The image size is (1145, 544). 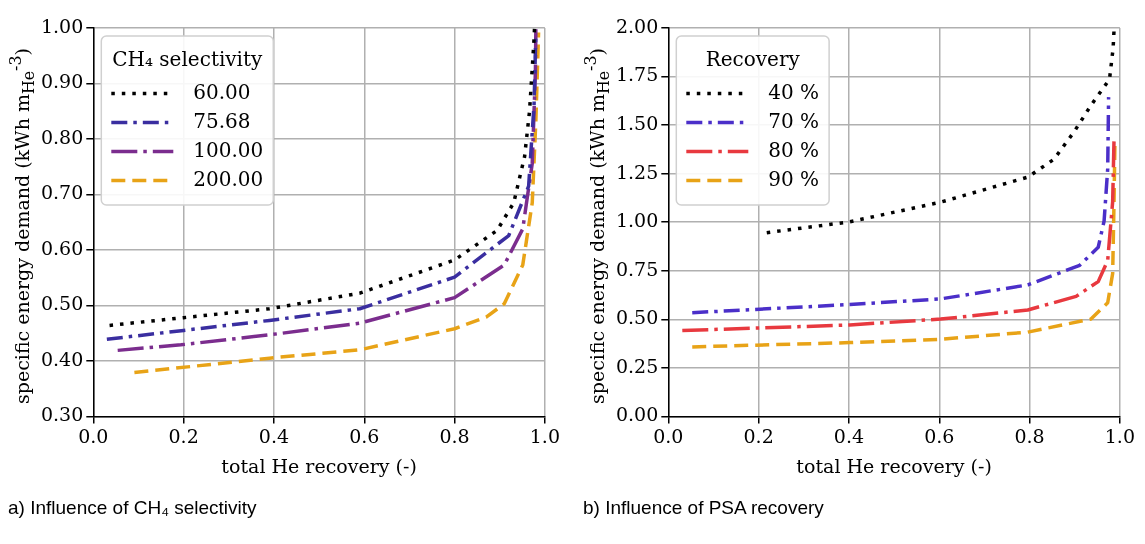 I want to click on legend-label: 200.00, so click(x=228, y=178).